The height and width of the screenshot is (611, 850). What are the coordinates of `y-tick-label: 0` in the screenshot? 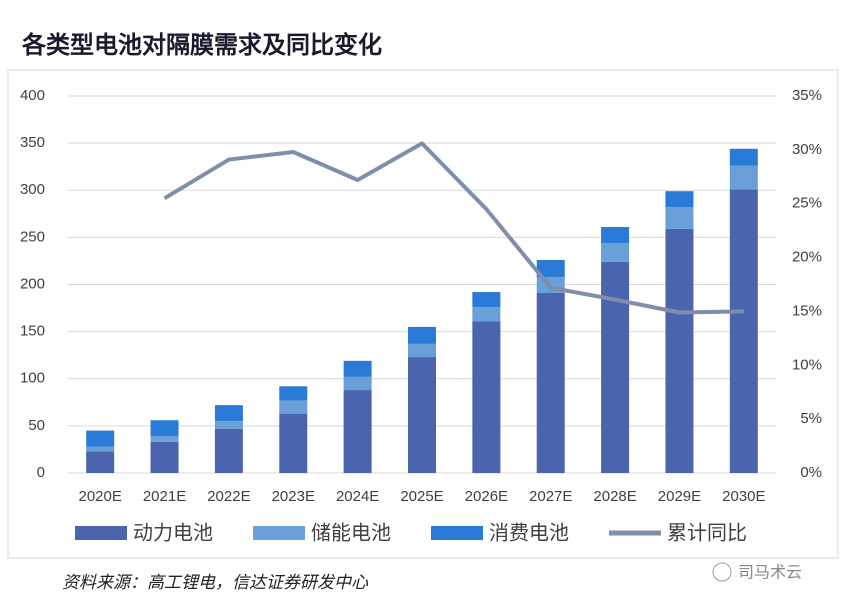 It's located at (41, 472).